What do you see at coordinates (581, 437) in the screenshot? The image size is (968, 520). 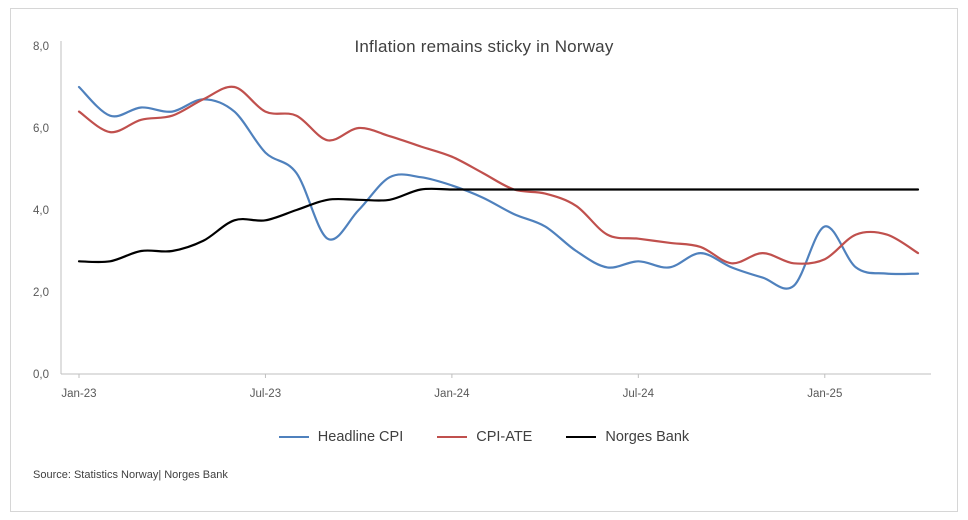 I see `legend-line-swatch-norges-bank` at bounding box center [581, 437].